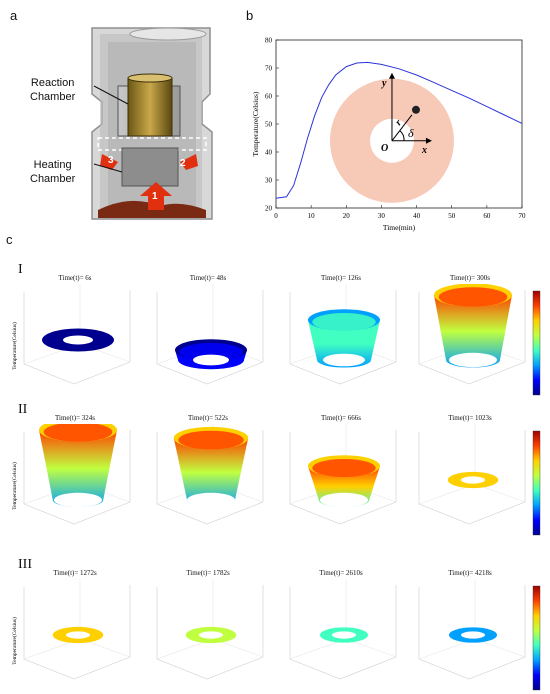 This screenshot has width=550, height=694. Describe the element at coordinates (417, 216) in the screenshot. I see `x-tick-label: 40` at that location.